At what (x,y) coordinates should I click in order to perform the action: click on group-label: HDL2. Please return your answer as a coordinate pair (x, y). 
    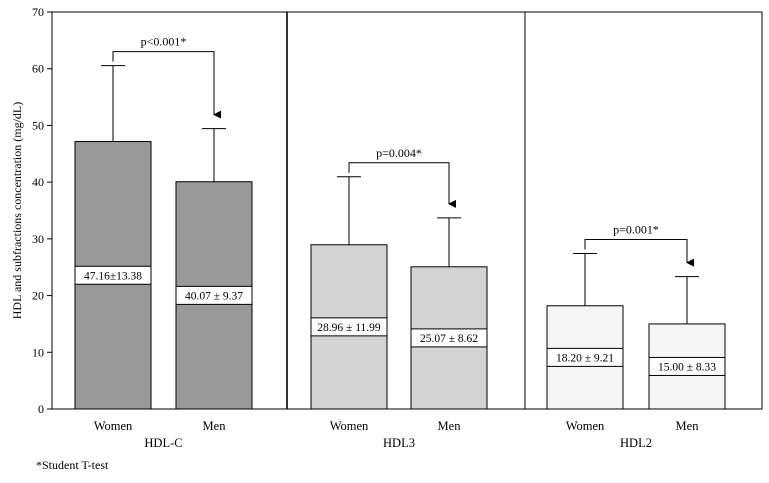
    Looking at the image, I should click on (636, 443).